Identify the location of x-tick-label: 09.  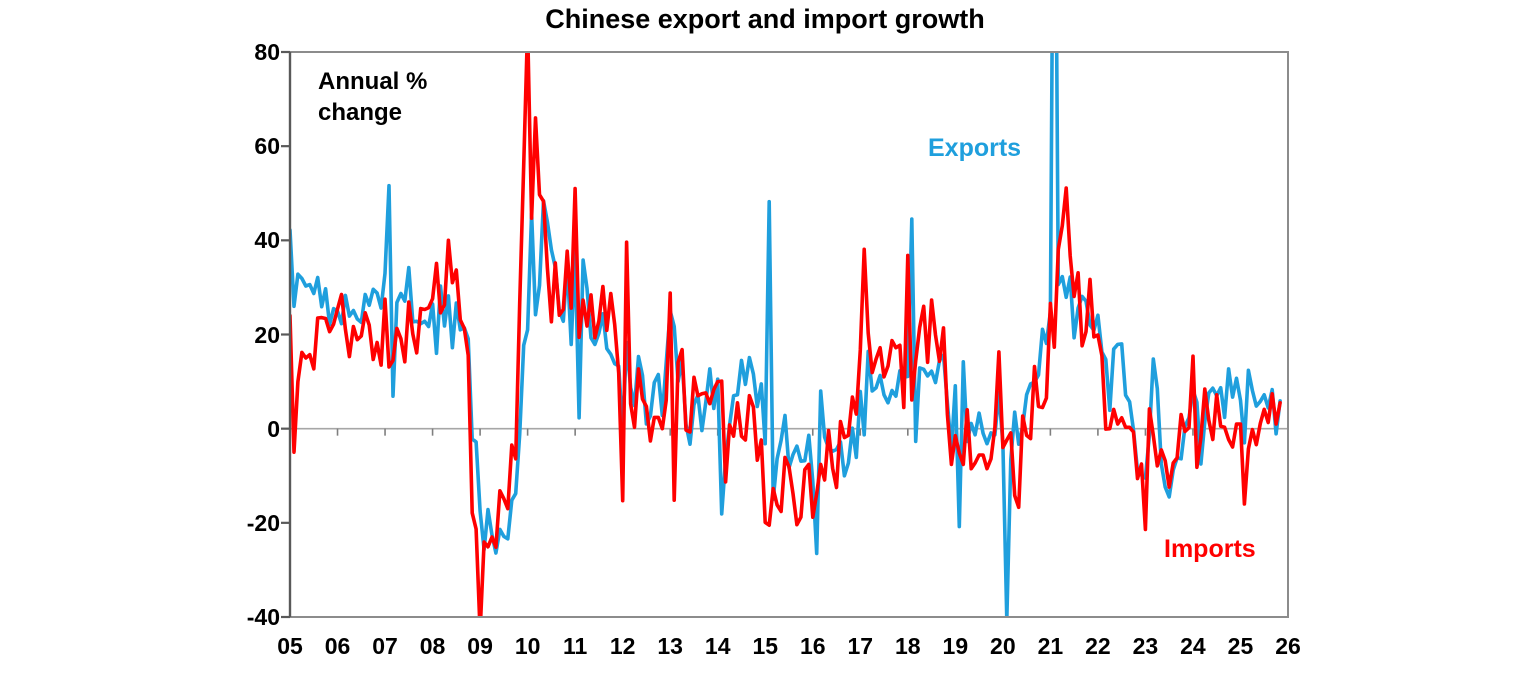
(480, 646).